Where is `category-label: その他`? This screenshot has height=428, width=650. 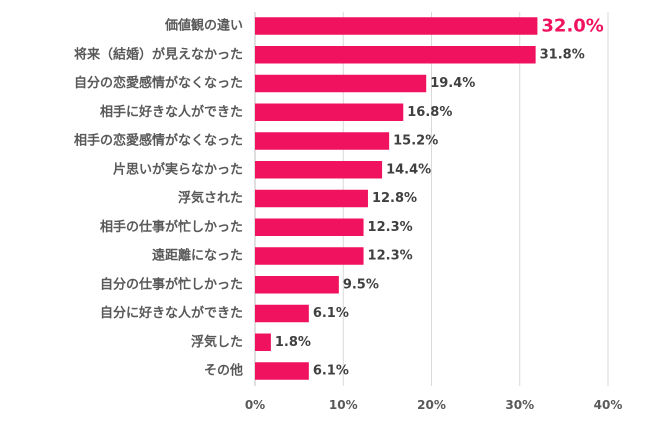
category-label: その他 is located at coordinates (223, 371).